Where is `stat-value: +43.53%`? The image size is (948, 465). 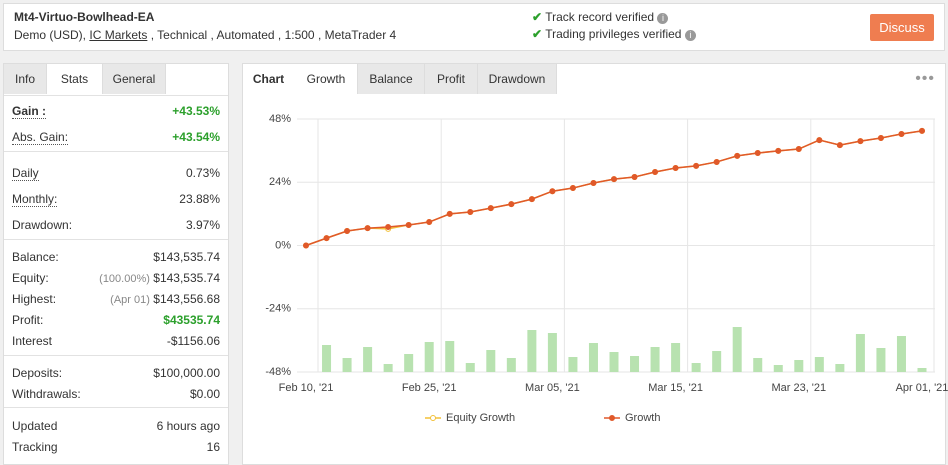 stat-value: +43.53% is located at coordinates (196, 111).